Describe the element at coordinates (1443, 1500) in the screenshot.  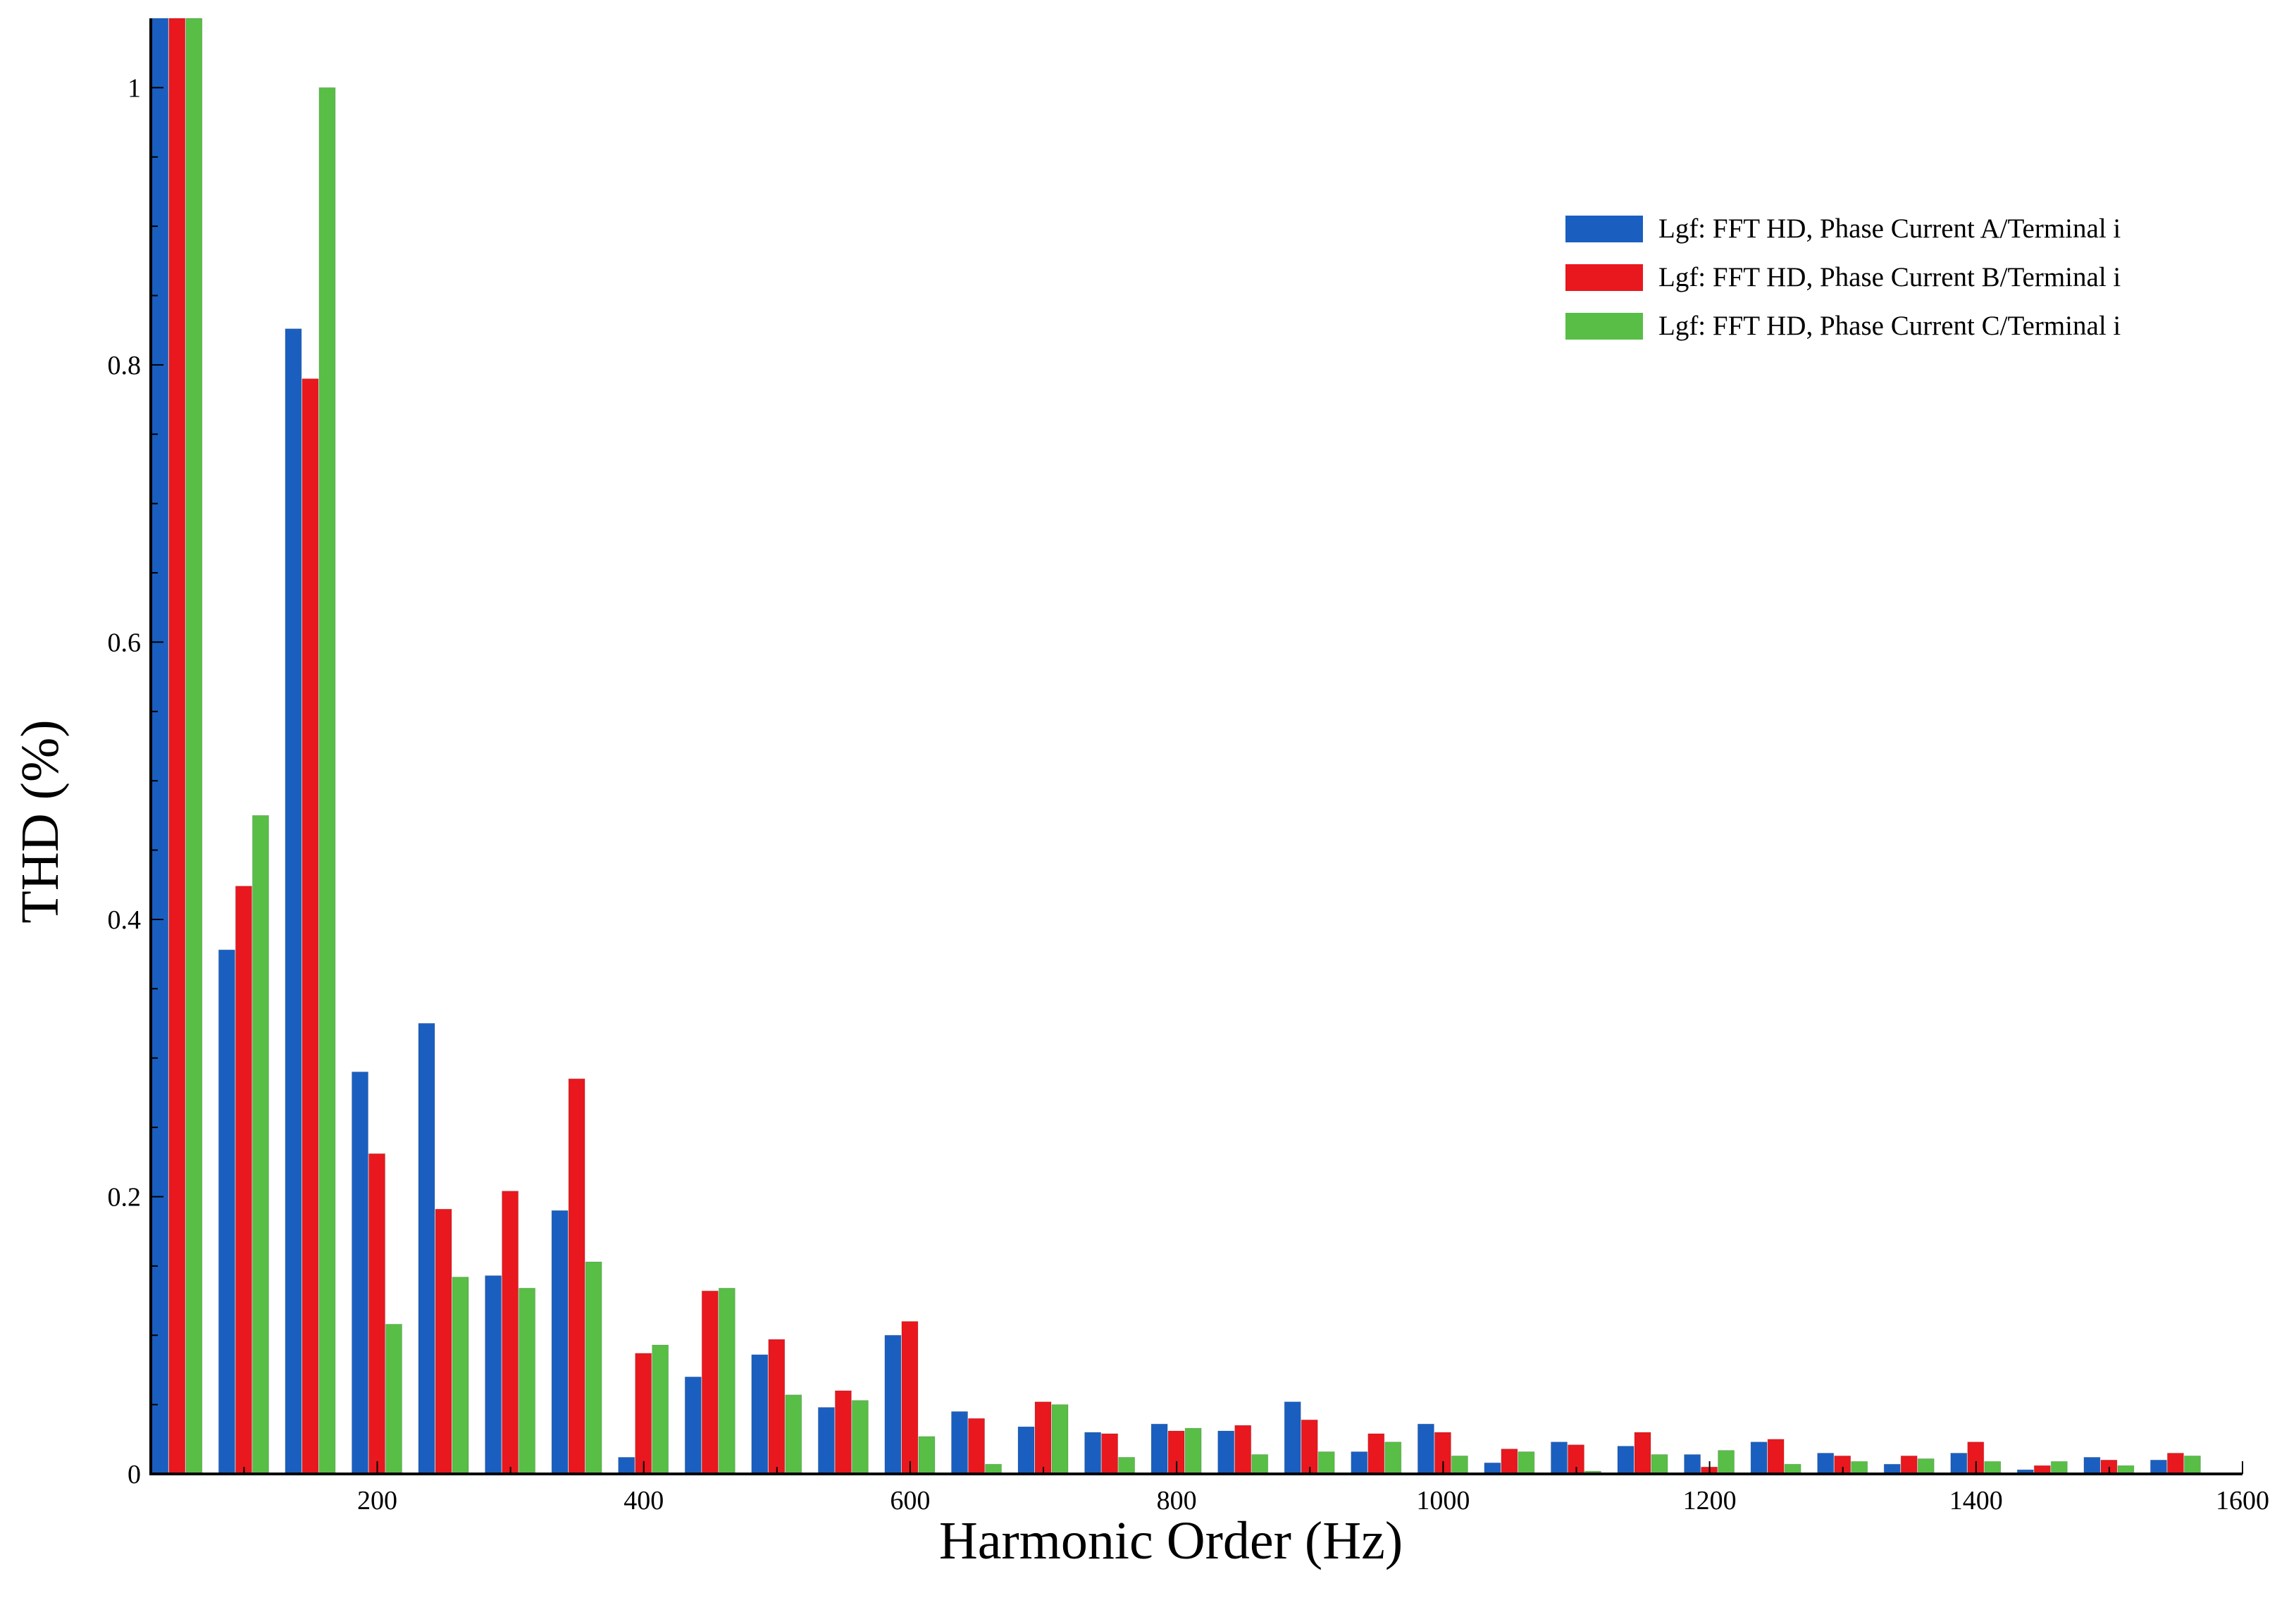
I see `x-tick-label: 1000` at that location.